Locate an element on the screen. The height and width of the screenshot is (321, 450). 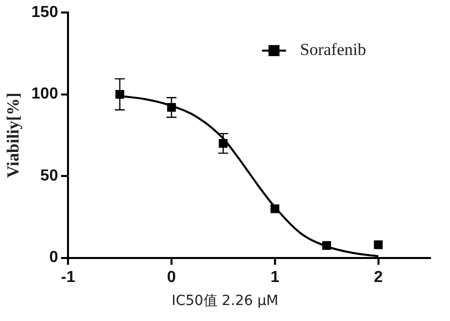
legend-label: Sorafenib is located at coordinates (333, 50).